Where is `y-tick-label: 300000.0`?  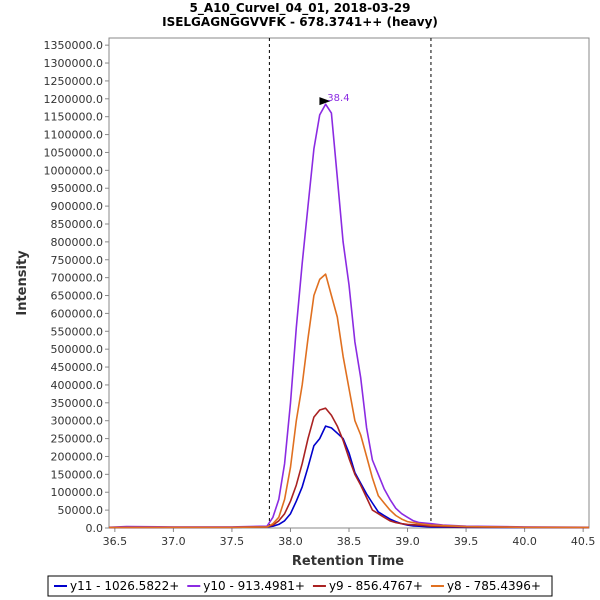 y-tick-label: 300000.0 is located at coordinates (77, 421).